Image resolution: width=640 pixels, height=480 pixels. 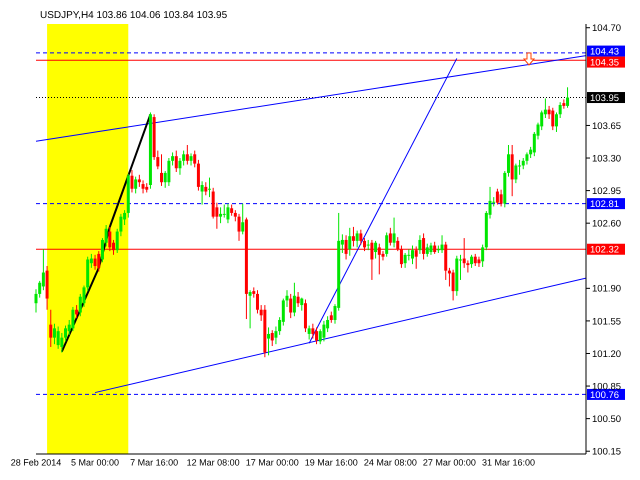 What do you see at coordinates (607, 126) in the screenshot?
I see `y-tick-label: 103.65` at bounding box center [607, 126].